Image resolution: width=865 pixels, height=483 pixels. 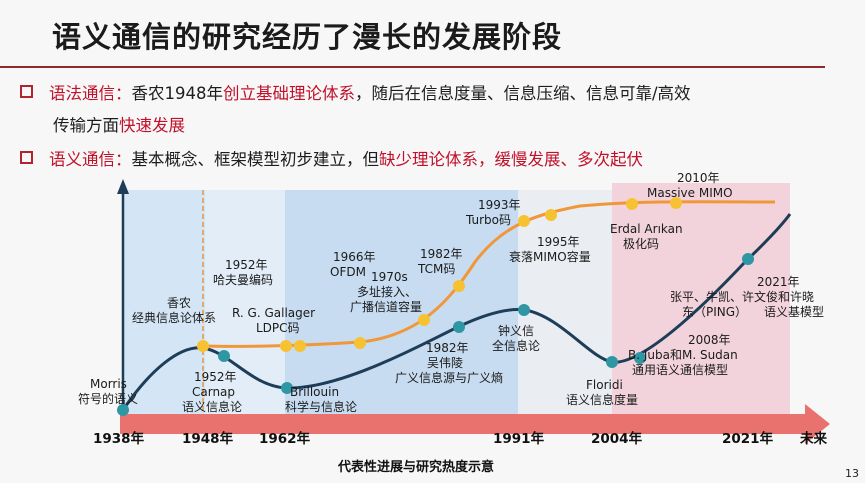 What do you see at coordinates (690, 193) in the screenshot?
I see `label-massive-mimo-2: Massive MIMO` at bounding box center [690, 193].